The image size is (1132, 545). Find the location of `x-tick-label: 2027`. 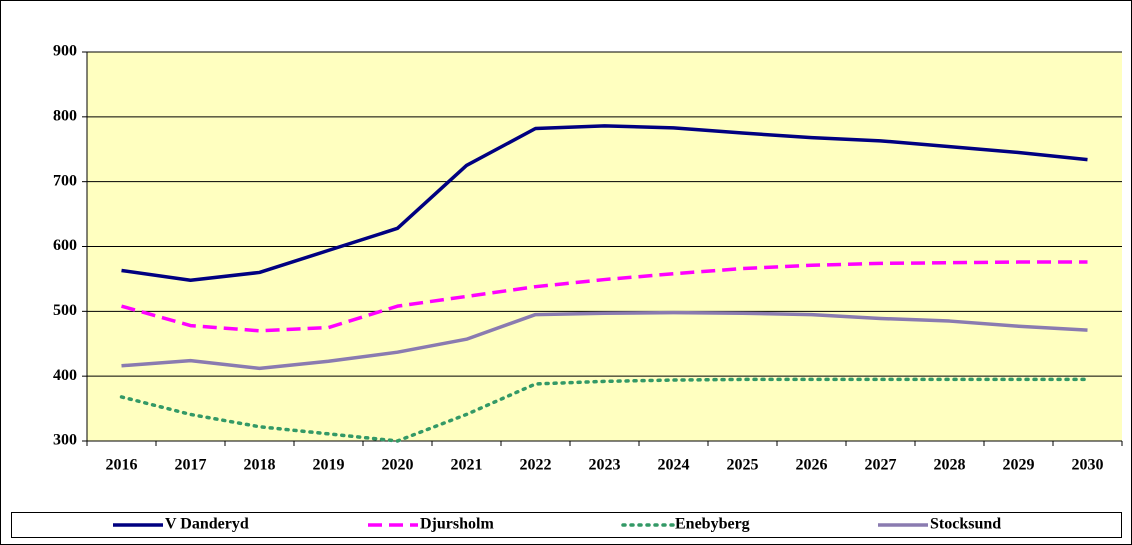

x-tick-label: 2027 is located at coordinates (881, 465).